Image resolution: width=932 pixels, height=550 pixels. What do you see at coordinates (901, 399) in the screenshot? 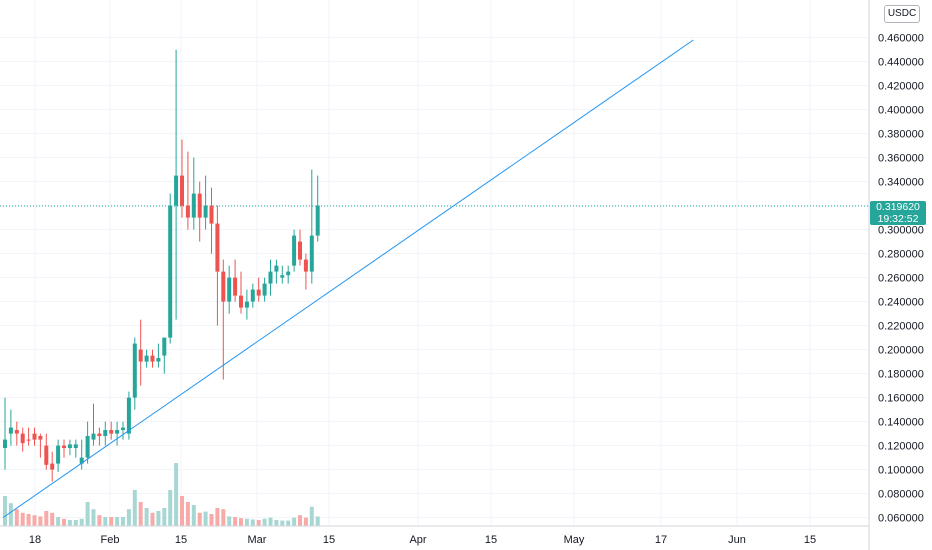
I see `price-tick-label: 0.160000` at bounding box center [901, 399].